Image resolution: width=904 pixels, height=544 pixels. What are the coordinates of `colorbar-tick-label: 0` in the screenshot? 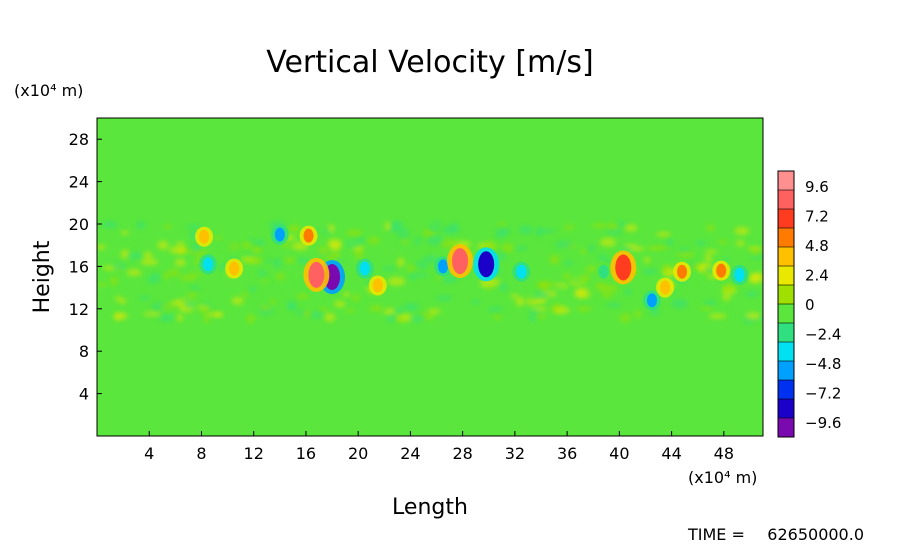 It's located at (810, 305).